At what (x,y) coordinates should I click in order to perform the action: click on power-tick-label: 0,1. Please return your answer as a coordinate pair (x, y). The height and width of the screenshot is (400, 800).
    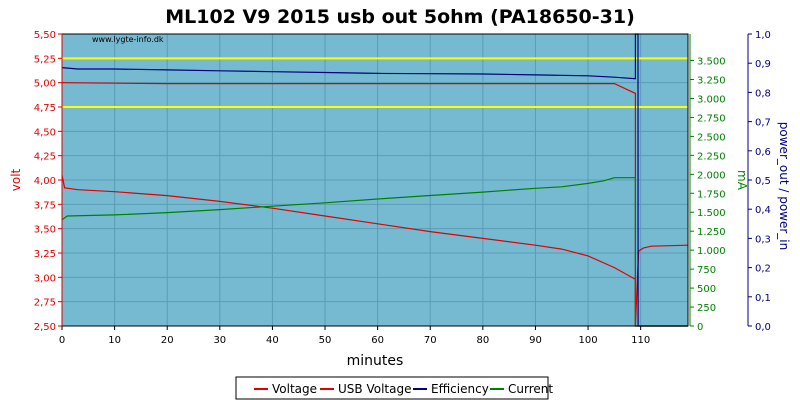
    Looking at the image, I should click on (763, 298).